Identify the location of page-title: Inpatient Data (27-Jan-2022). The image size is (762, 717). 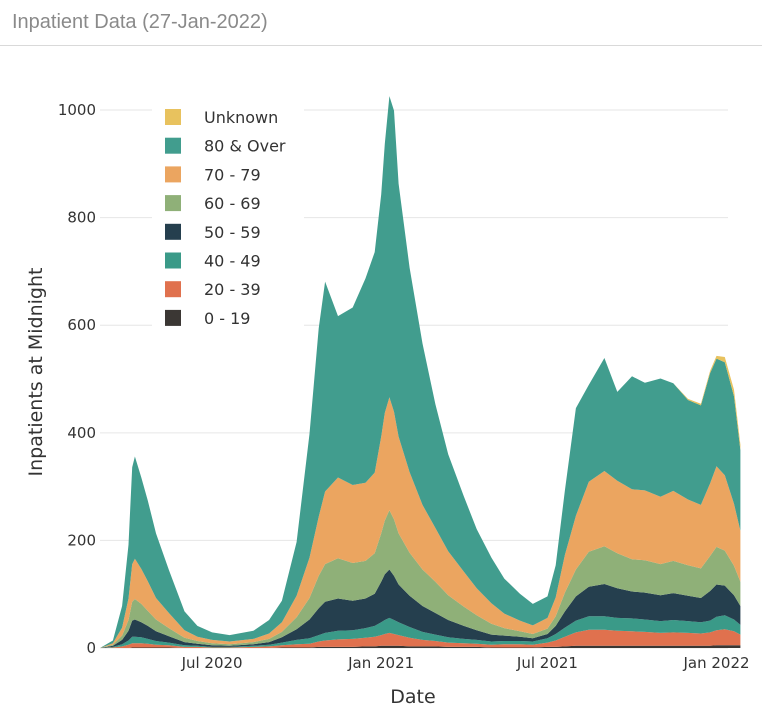
(140, 22).